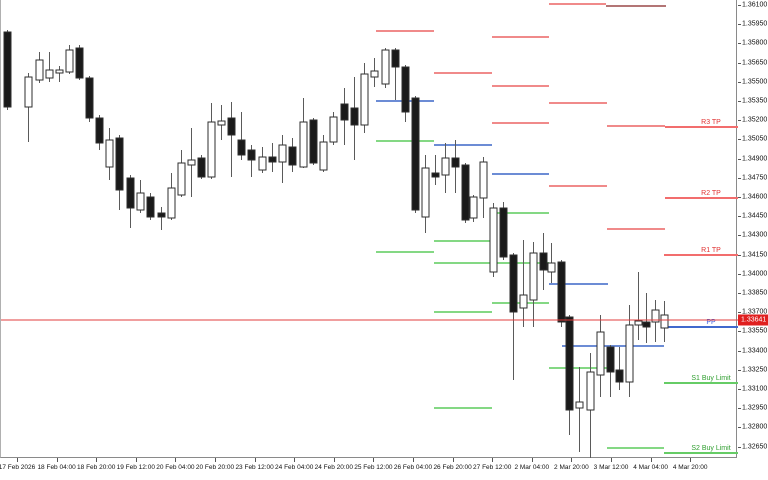  What do you see at coordinates (711, 322) in the screenshot?
I see `pivot-label-pp: PP` at bounding box center [711, 322].